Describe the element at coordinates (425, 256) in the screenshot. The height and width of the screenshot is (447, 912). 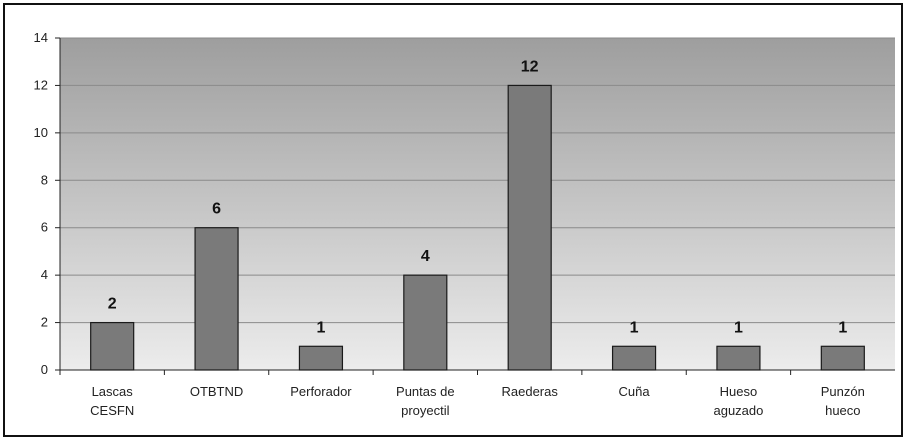
I see `data-label: 4` at that location.